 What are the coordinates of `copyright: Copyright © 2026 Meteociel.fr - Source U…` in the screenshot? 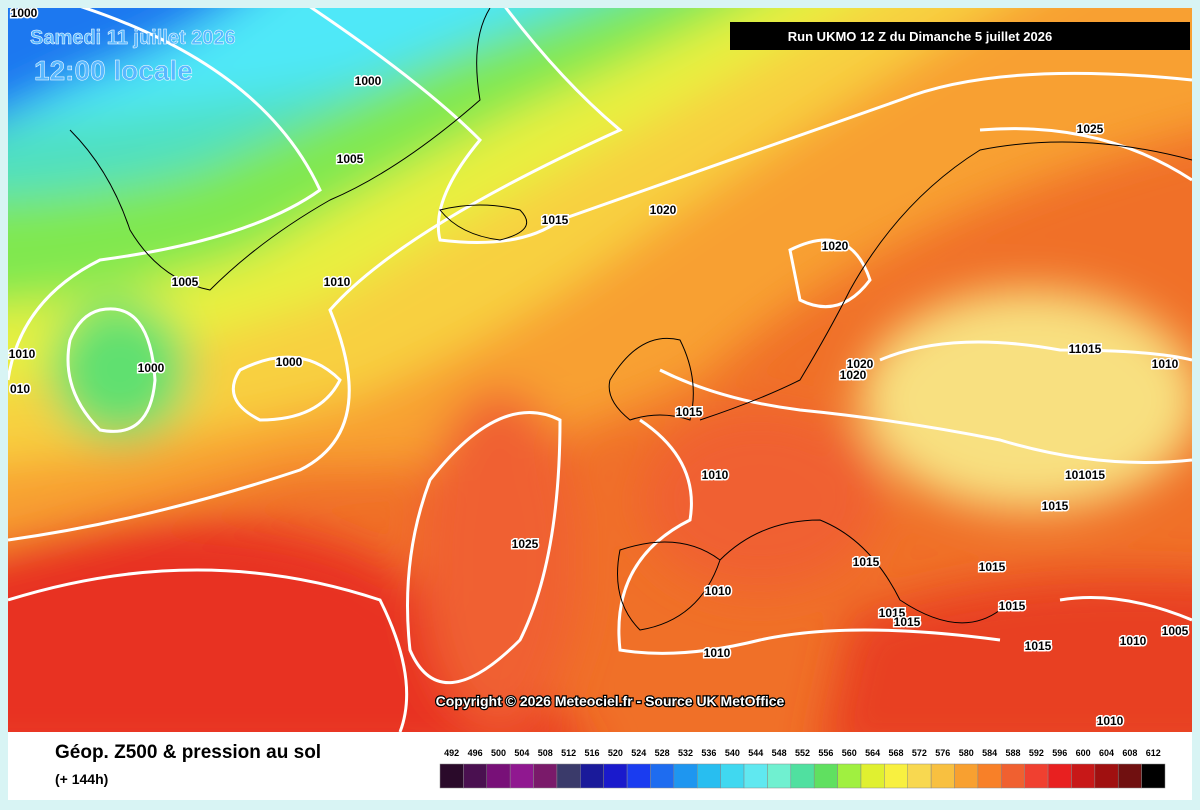 It's located at (610, 701).